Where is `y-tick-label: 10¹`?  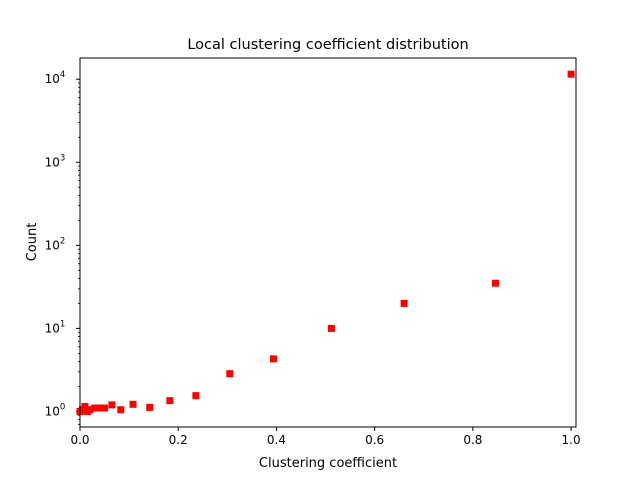 y-tick-label: 10¹ is located at coordinates (55, 327).